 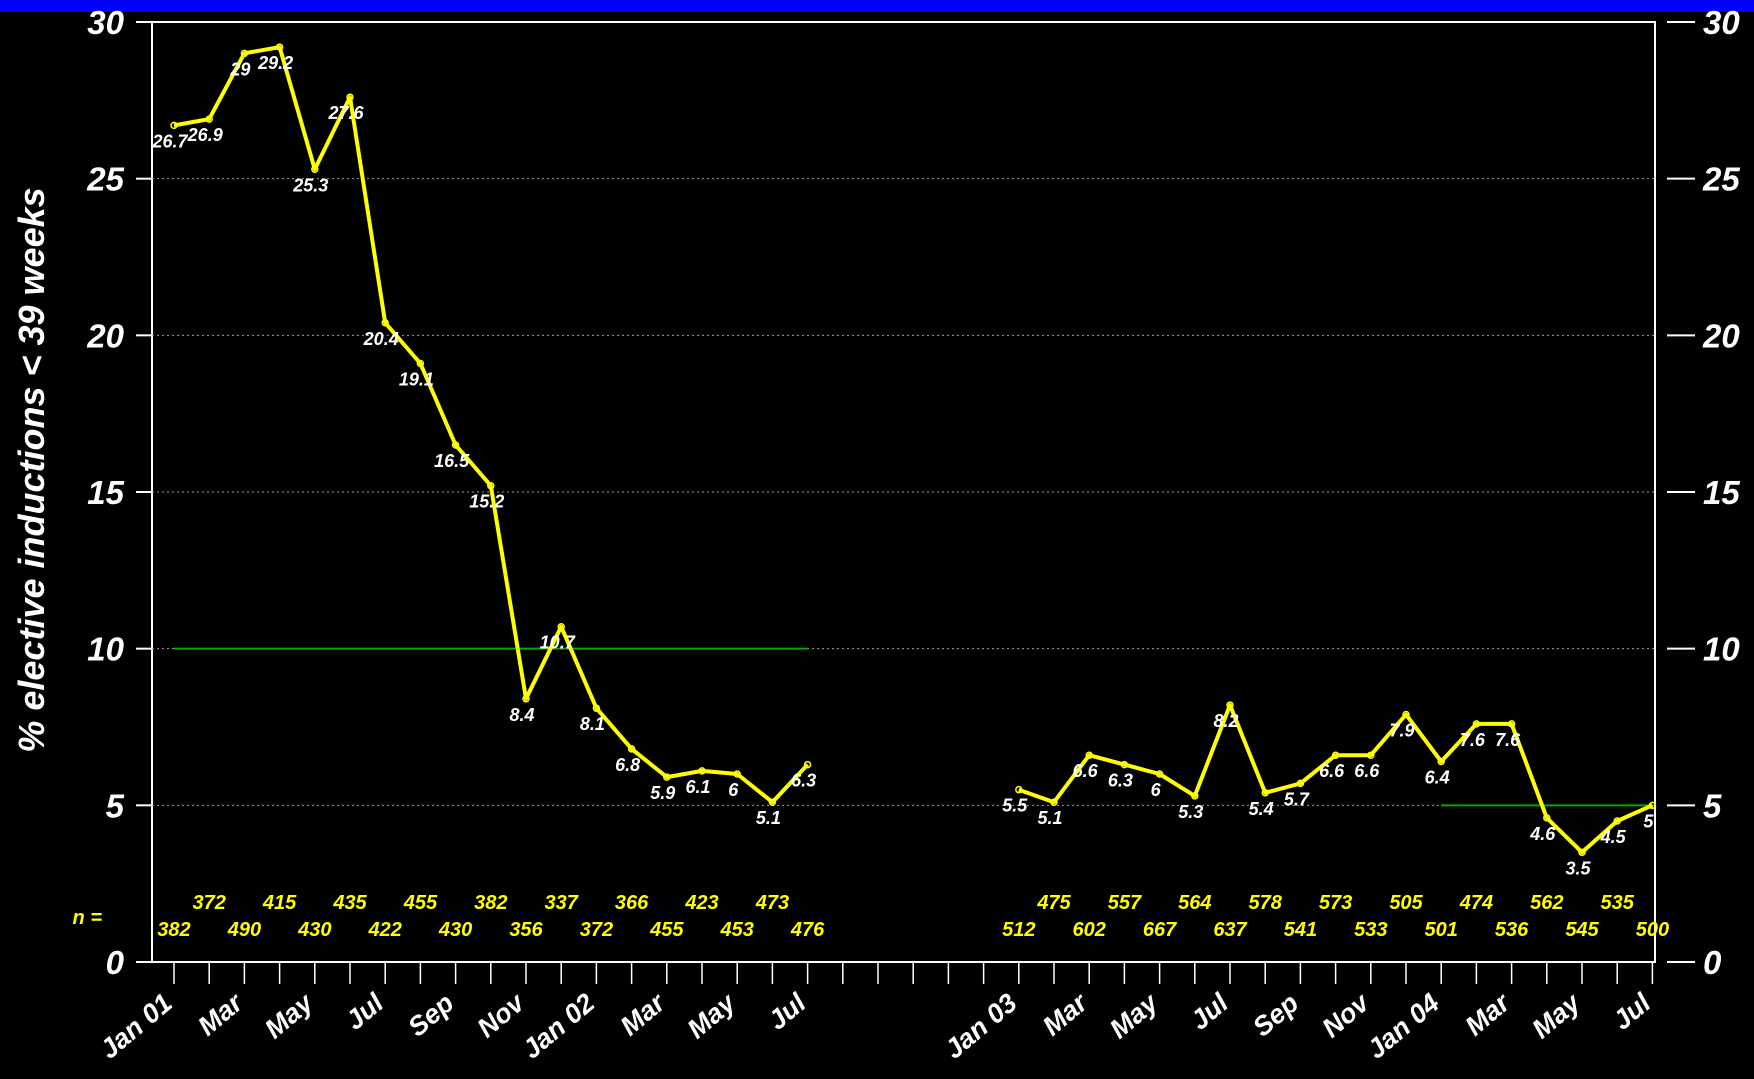 I want to click on n-value: 490, so click(x=244, y=930).